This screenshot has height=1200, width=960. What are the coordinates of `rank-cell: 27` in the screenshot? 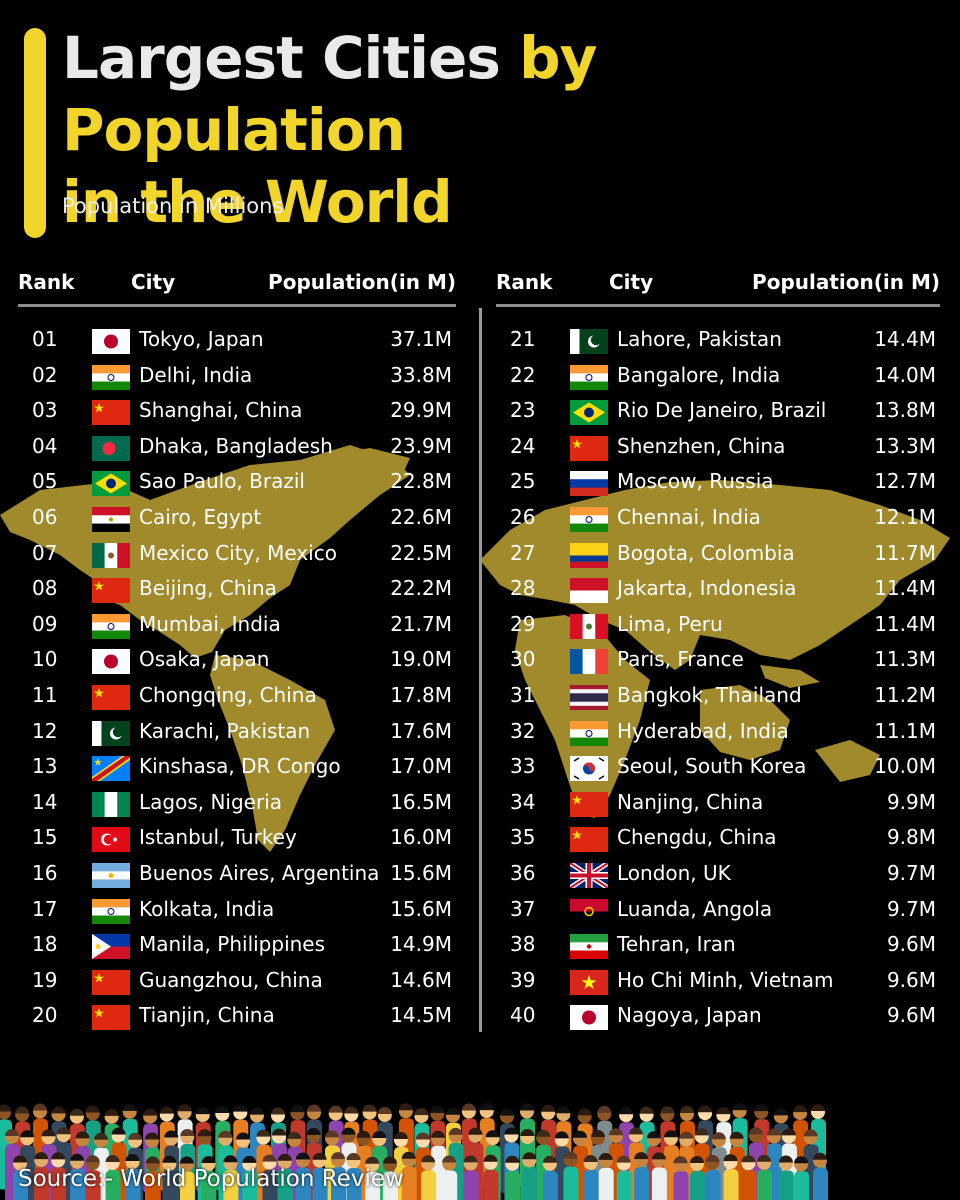 It's located at (523, 552).